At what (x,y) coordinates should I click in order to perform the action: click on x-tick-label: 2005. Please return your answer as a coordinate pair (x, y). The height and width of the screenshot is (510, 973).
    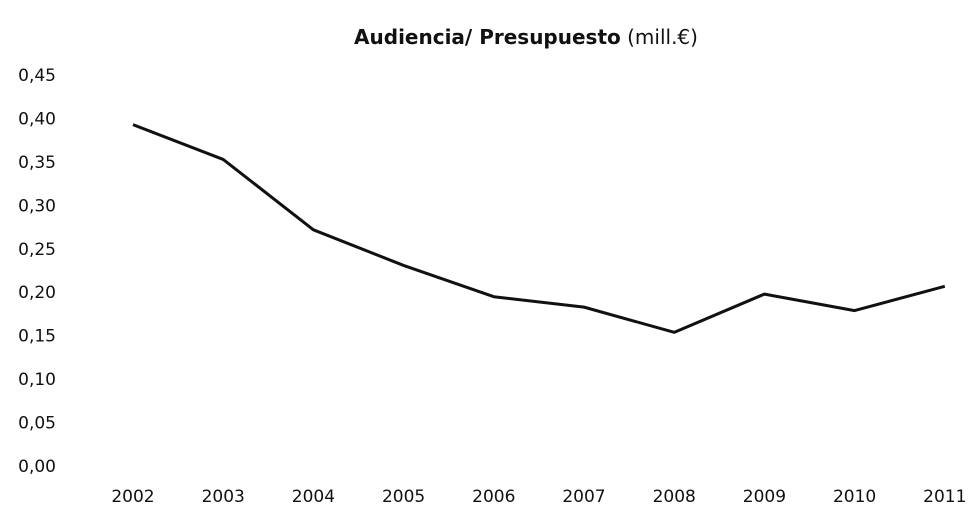
    Looking at the image, I should click on (403, 497).